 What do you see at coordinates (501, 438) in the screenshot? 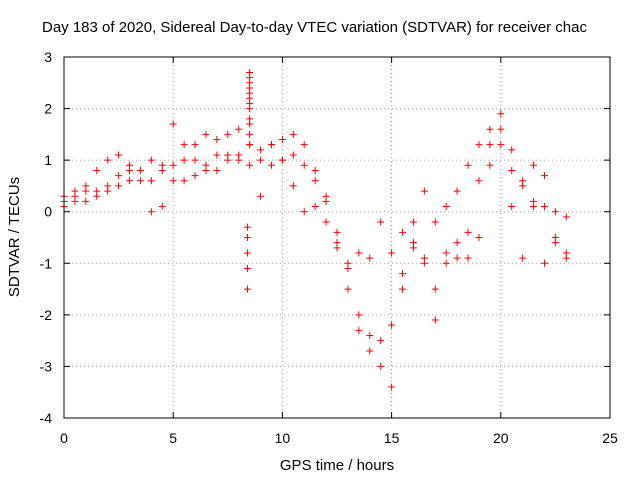
I see `x-tick-label: 20` at bounding box center [501, 438].